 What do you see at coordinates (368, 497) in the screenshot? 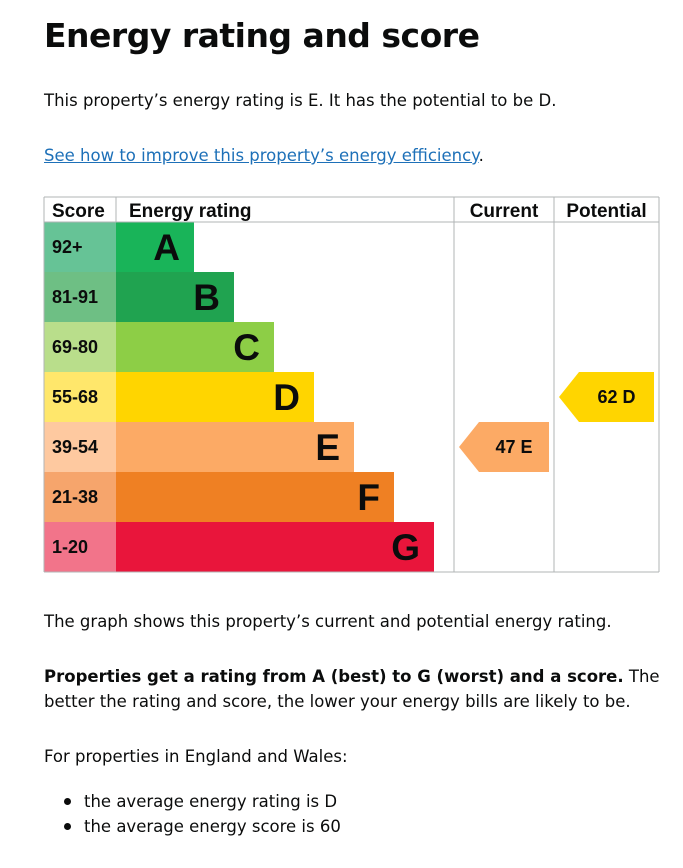
I see `band-letter: F` at bounding box center [368, 497].